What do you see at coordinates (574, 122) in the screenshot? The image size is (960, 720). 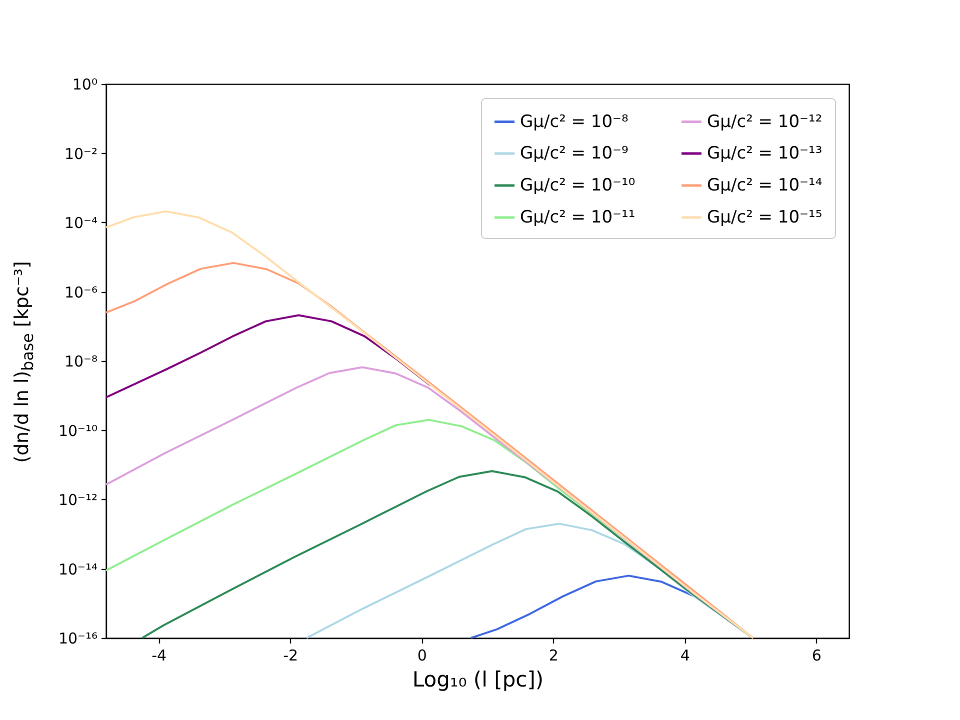 I see `legend-label: Gμ/c² = 10⁻⁸` at bounding box center [574, 122].